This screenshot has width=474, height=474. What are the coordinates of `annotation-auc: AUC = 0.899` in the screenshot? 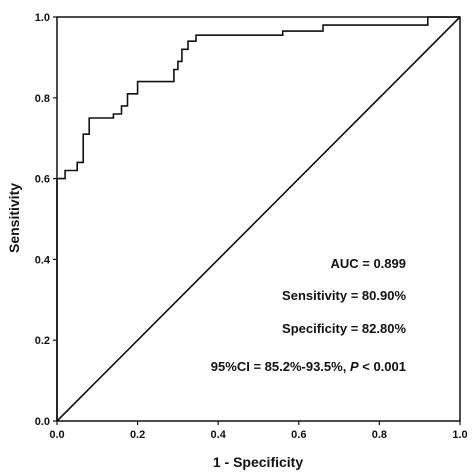 It's located at (368, 263).